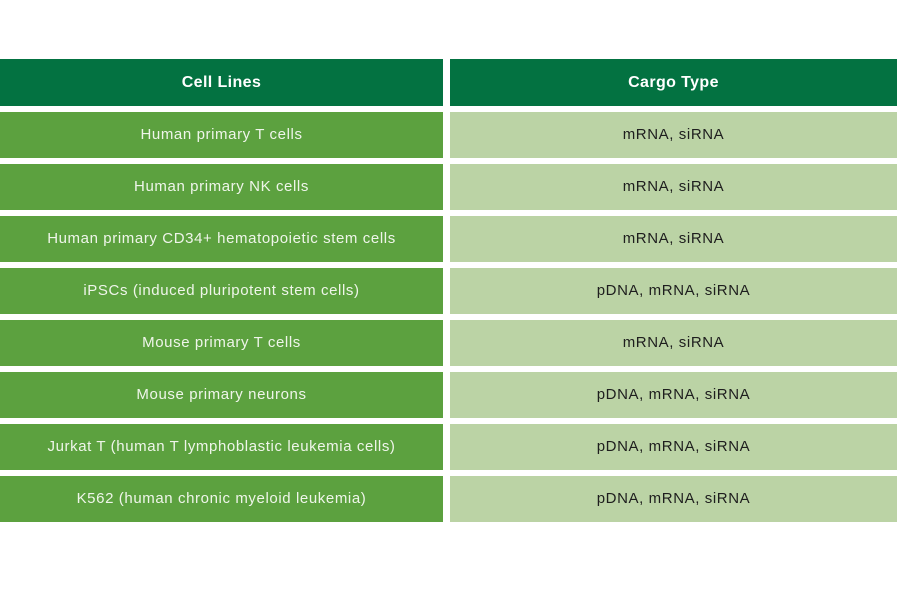 Image resolution: width=900 pixels, height=600 pixels. I want to click on cell-line-cell: Mouse primary T cells, so click(221, 343).